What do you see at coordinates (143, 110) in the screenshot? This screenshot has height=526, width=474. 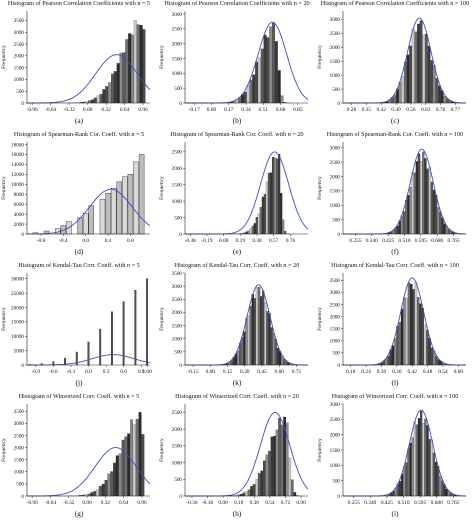 I see `x-tick-label: 0.96` at bounding box center [143, 110].